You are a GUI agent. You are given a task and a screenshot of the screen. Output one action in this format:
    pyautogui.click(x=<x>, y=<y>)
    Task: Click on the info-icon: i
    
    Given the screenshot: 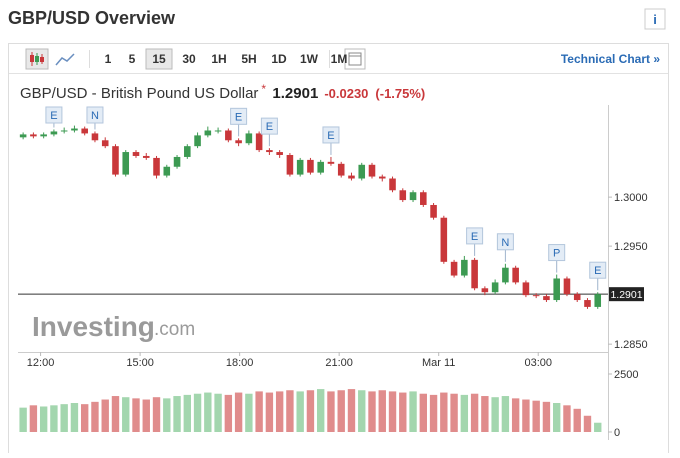 What is the action you would take?
    pyautogui.click(x=655, y=19)
    